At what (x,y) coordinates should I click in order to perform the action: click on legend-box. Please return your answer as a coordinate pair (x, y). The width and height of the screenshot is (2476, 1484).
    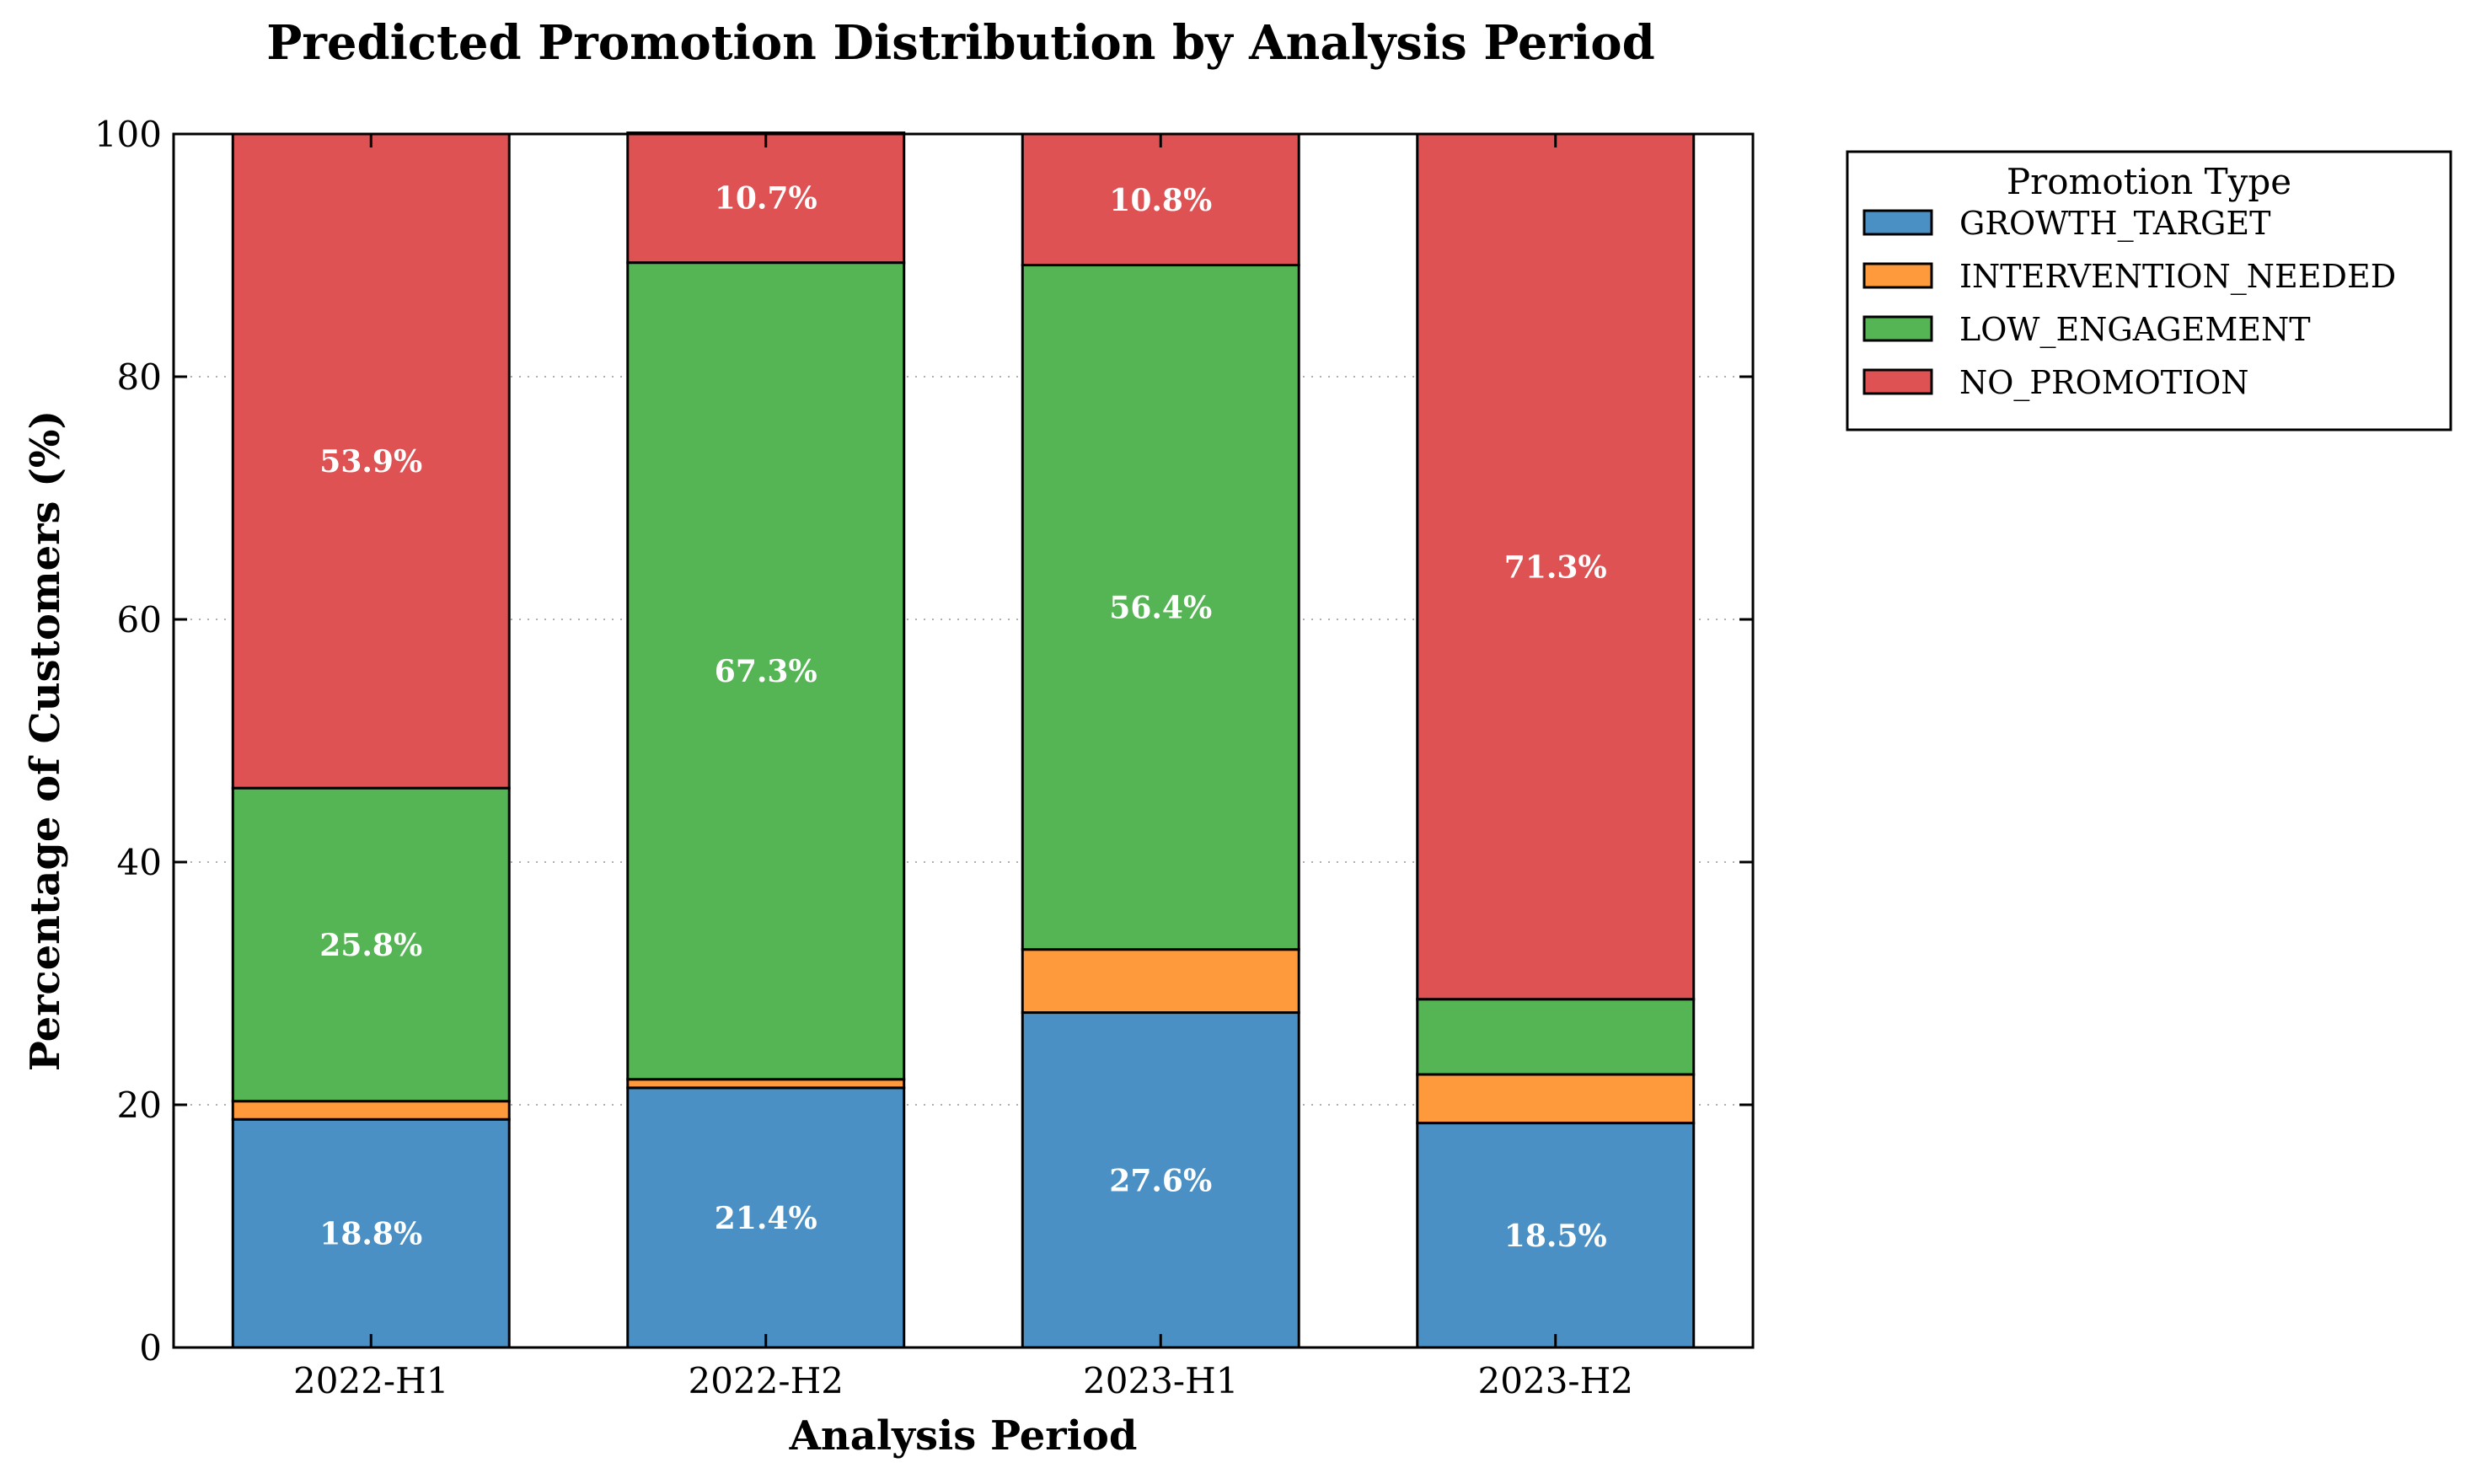
    Looking at the image, I should click on (2149, 290).